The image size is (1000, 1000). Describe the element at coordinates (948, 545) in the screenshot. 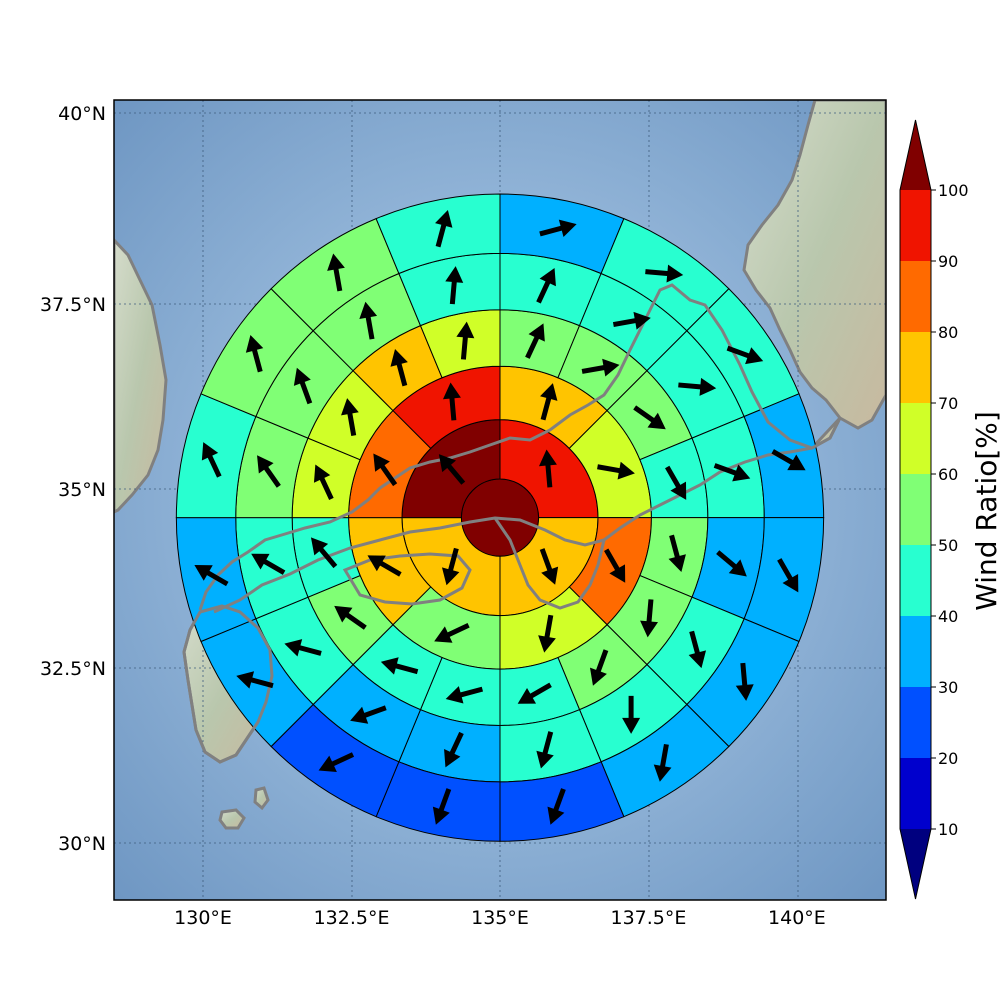

I see `colorbar-tick-label: 50` at that location.